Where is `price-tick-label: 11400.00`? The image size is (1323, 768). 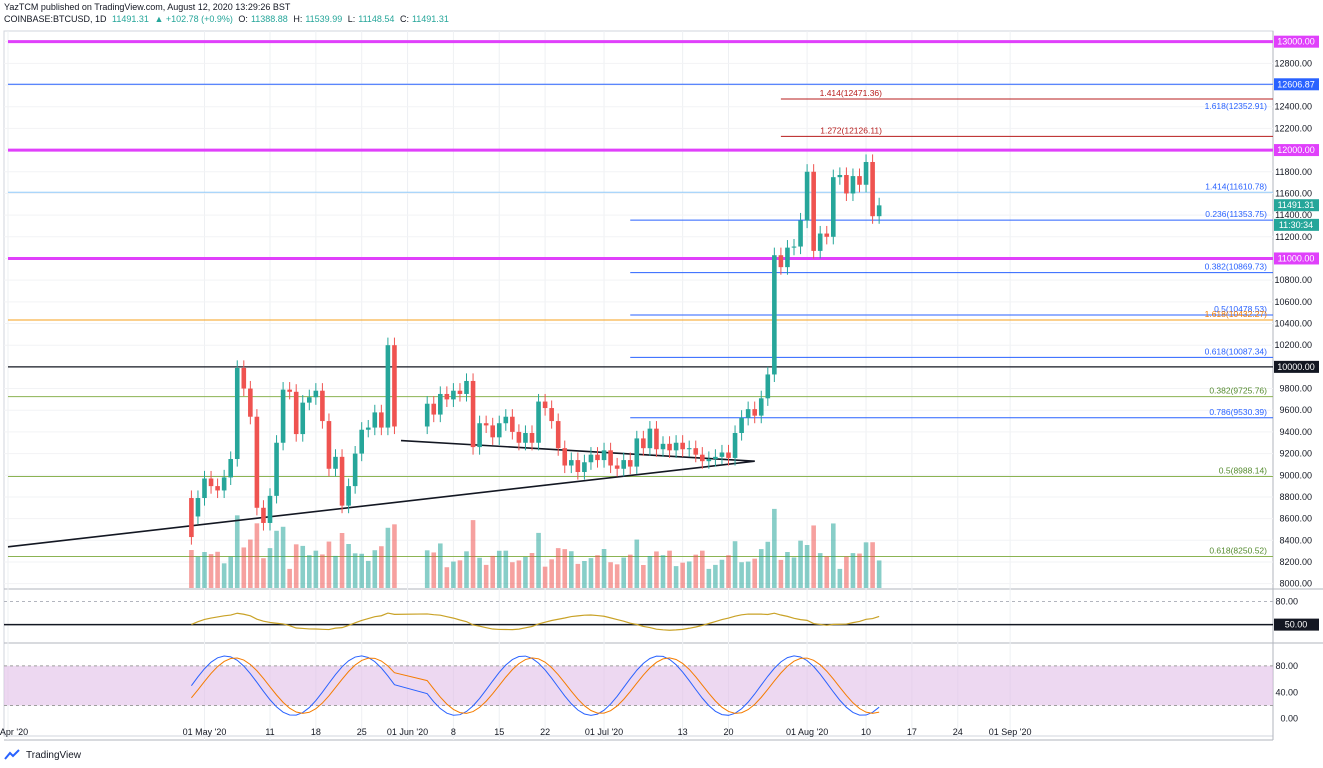 price-tick-label: 11400.00 is located at coordinates (1293, 215).